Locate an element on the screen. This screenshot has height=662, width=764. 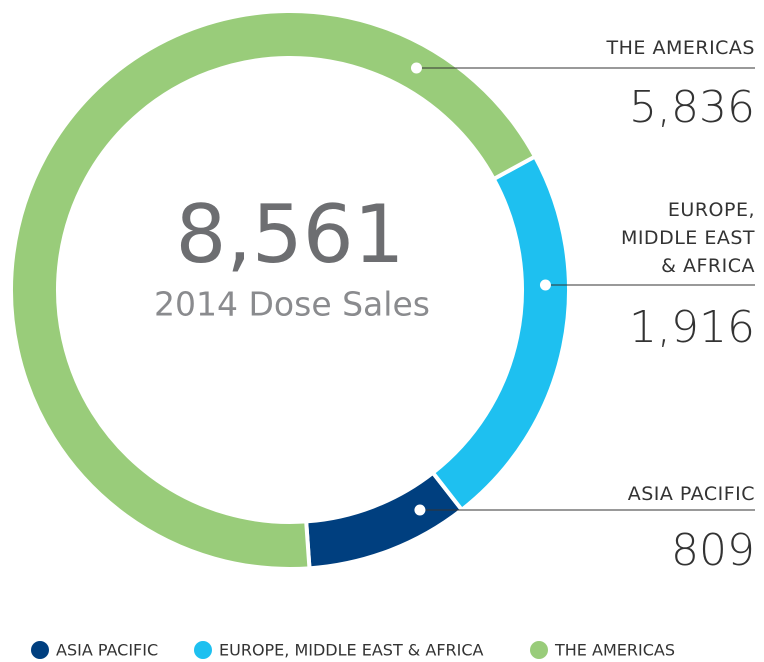
callout-label: EUROPE, MIDDLE EAST & AFRICA is located at coordinates (687, 238).